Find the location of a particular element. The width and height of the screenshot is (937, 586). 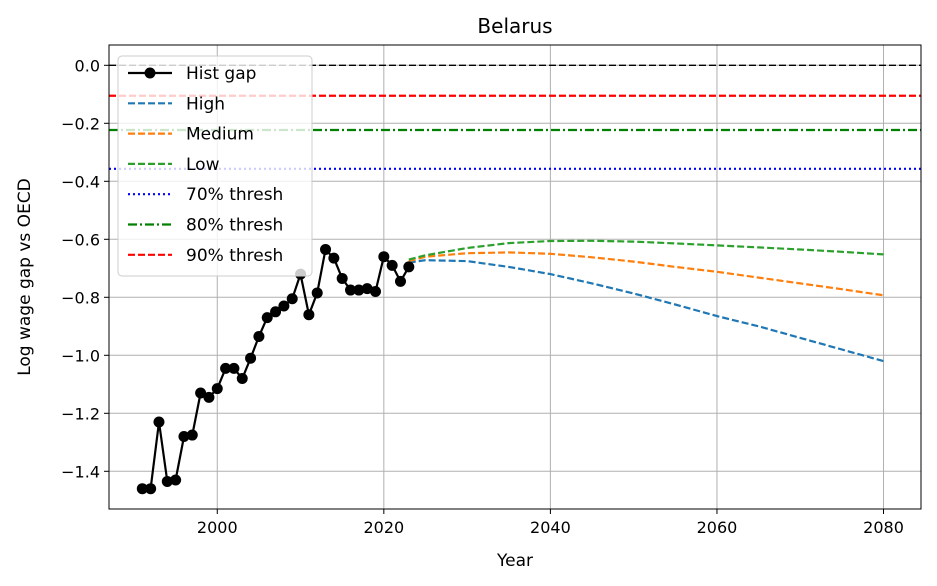

x-axis-label: Year is located at coordinates (514, 561).